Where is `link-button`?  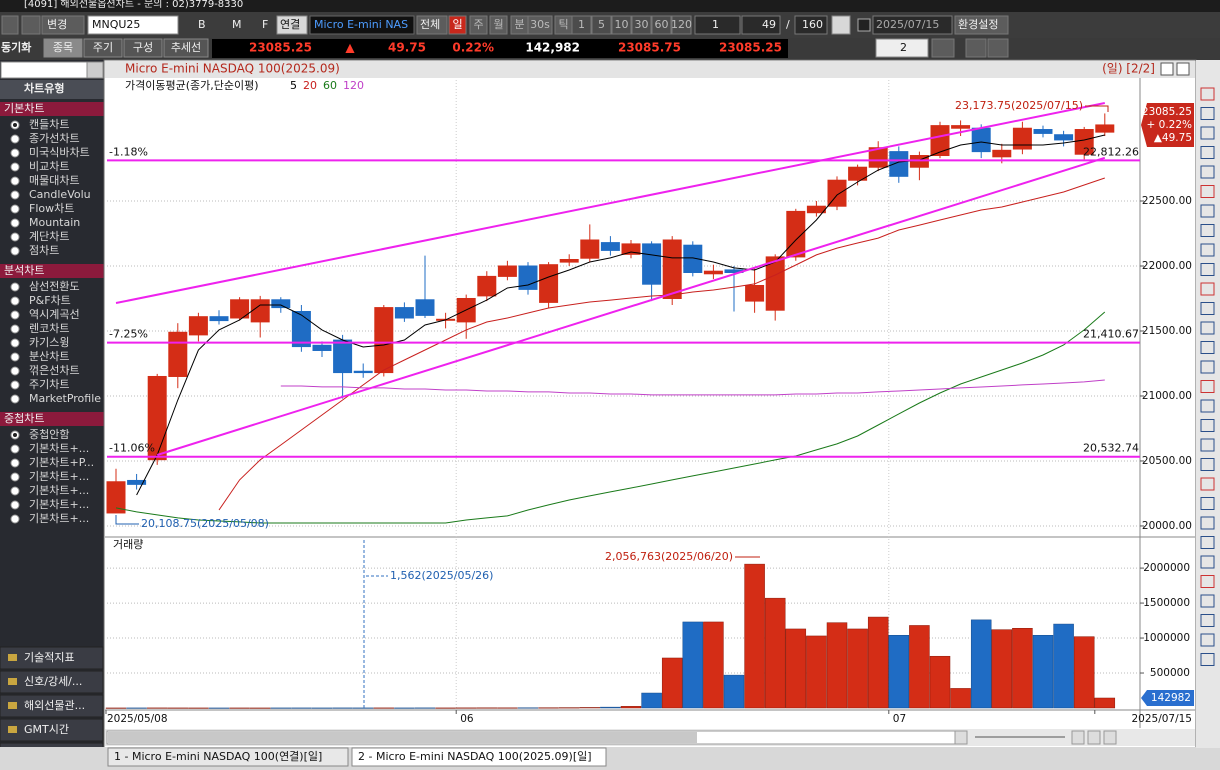
link-button is located at coordinates (292, 25).